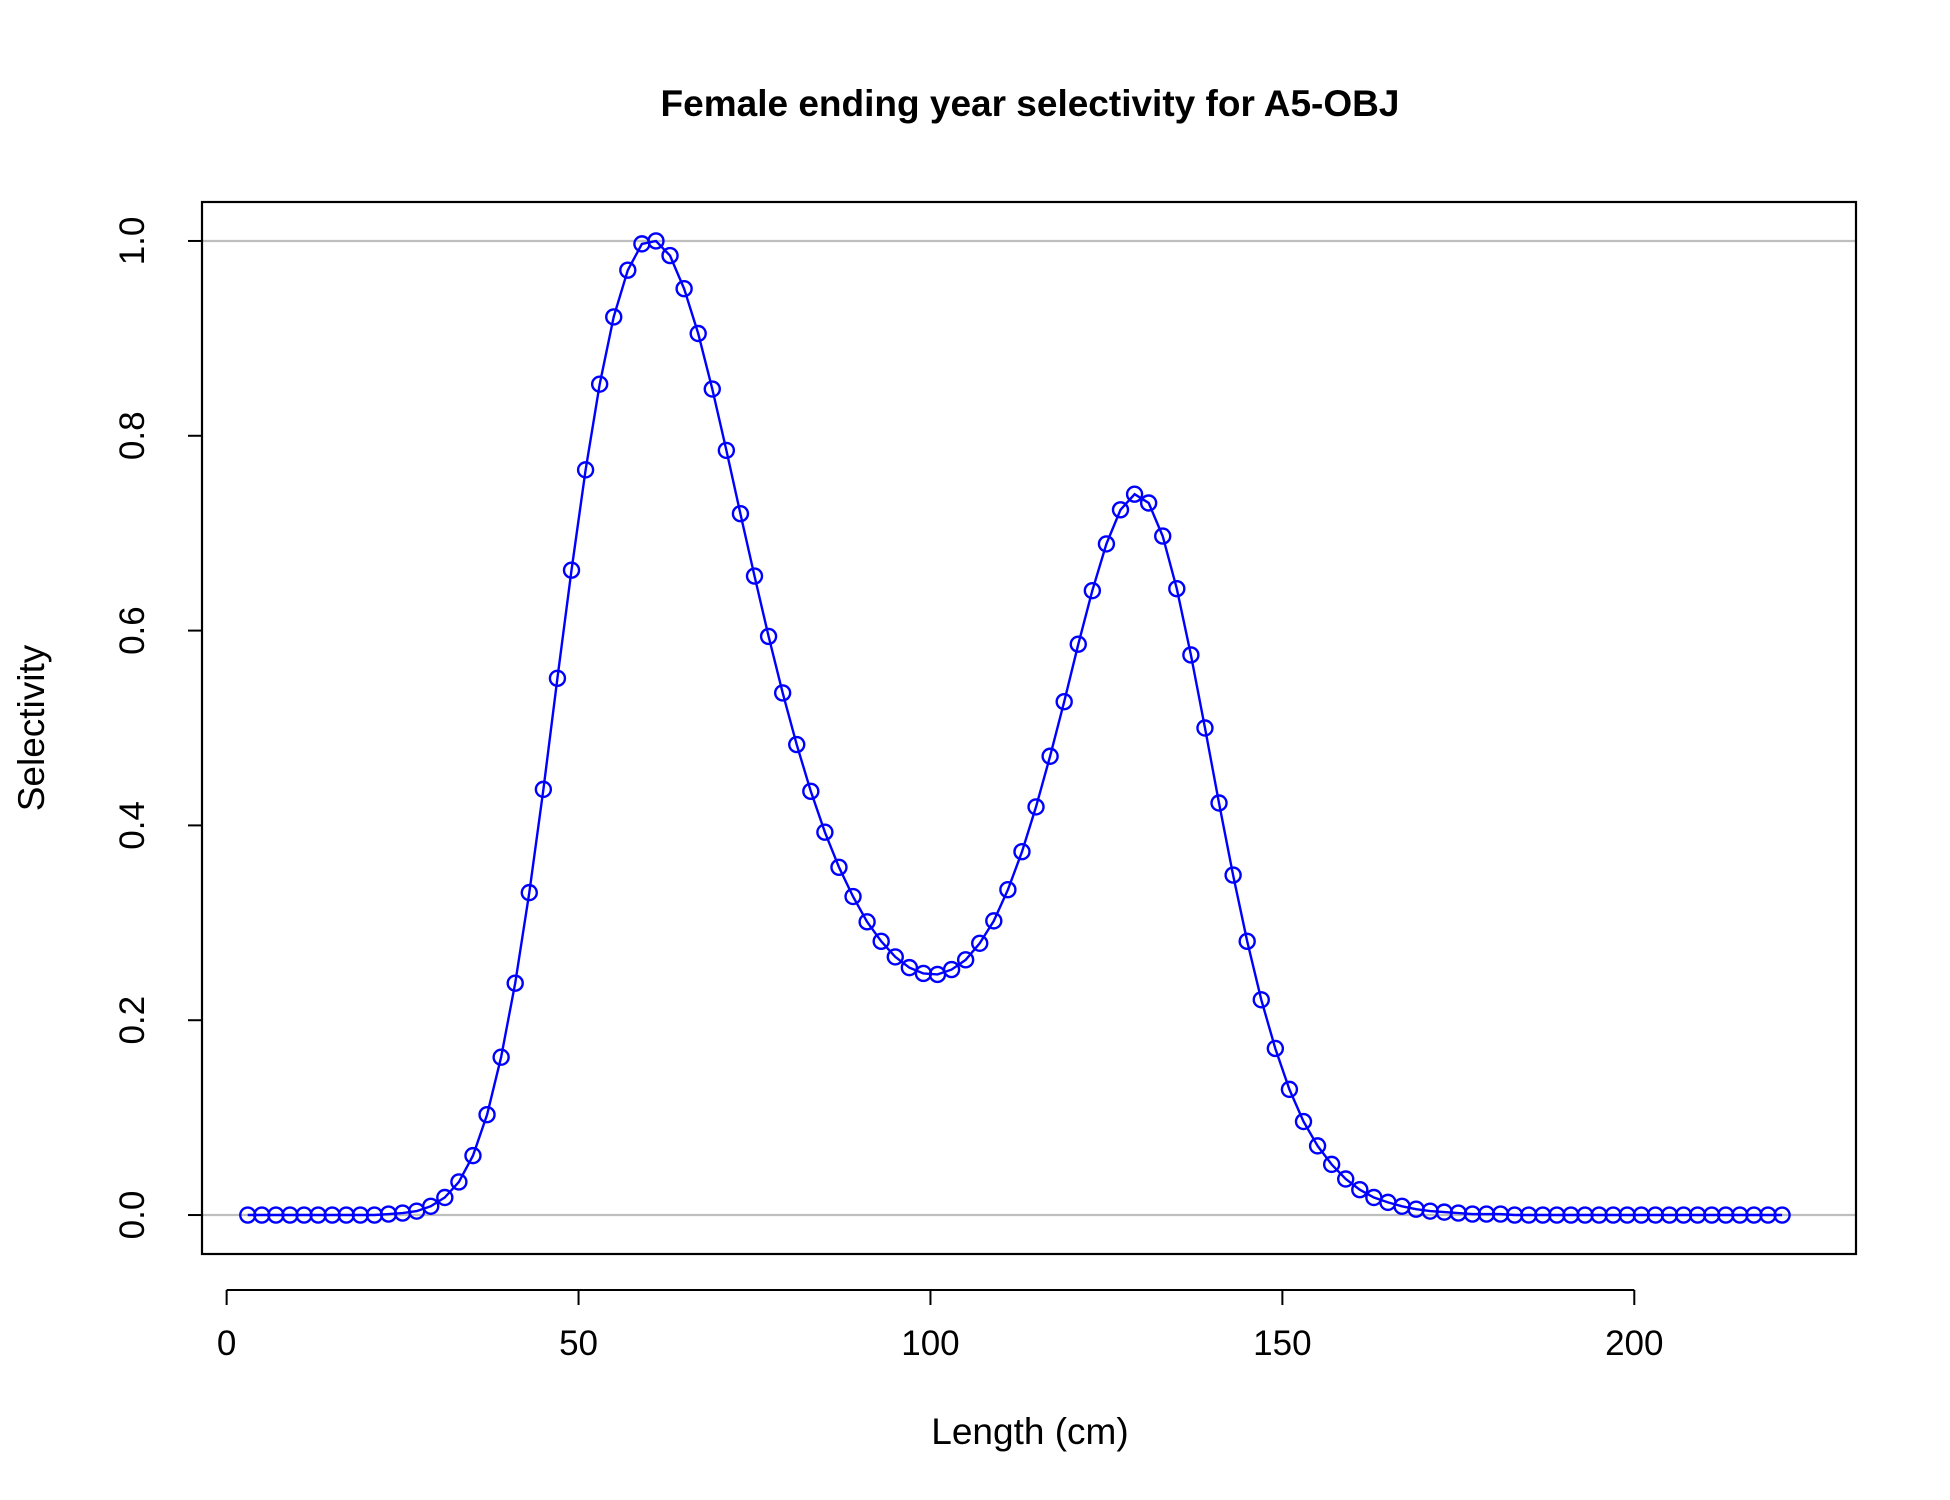  What do you see at coordinates (1029, 1431) in the screenshot?
I see `x-axis-label: Length (cm)` at bounding box center [1029, 1431].